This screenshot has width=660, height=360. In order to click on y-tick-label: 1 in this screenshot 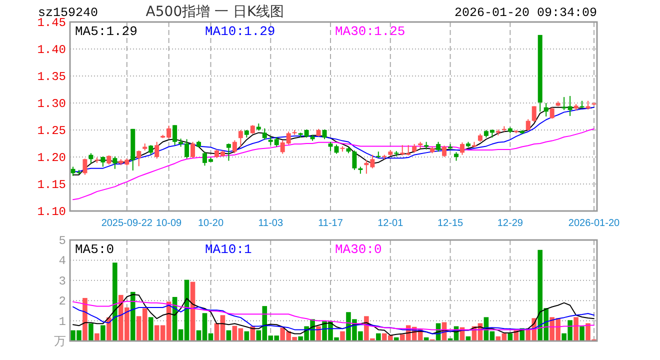, I will do `click(62, 321)`.